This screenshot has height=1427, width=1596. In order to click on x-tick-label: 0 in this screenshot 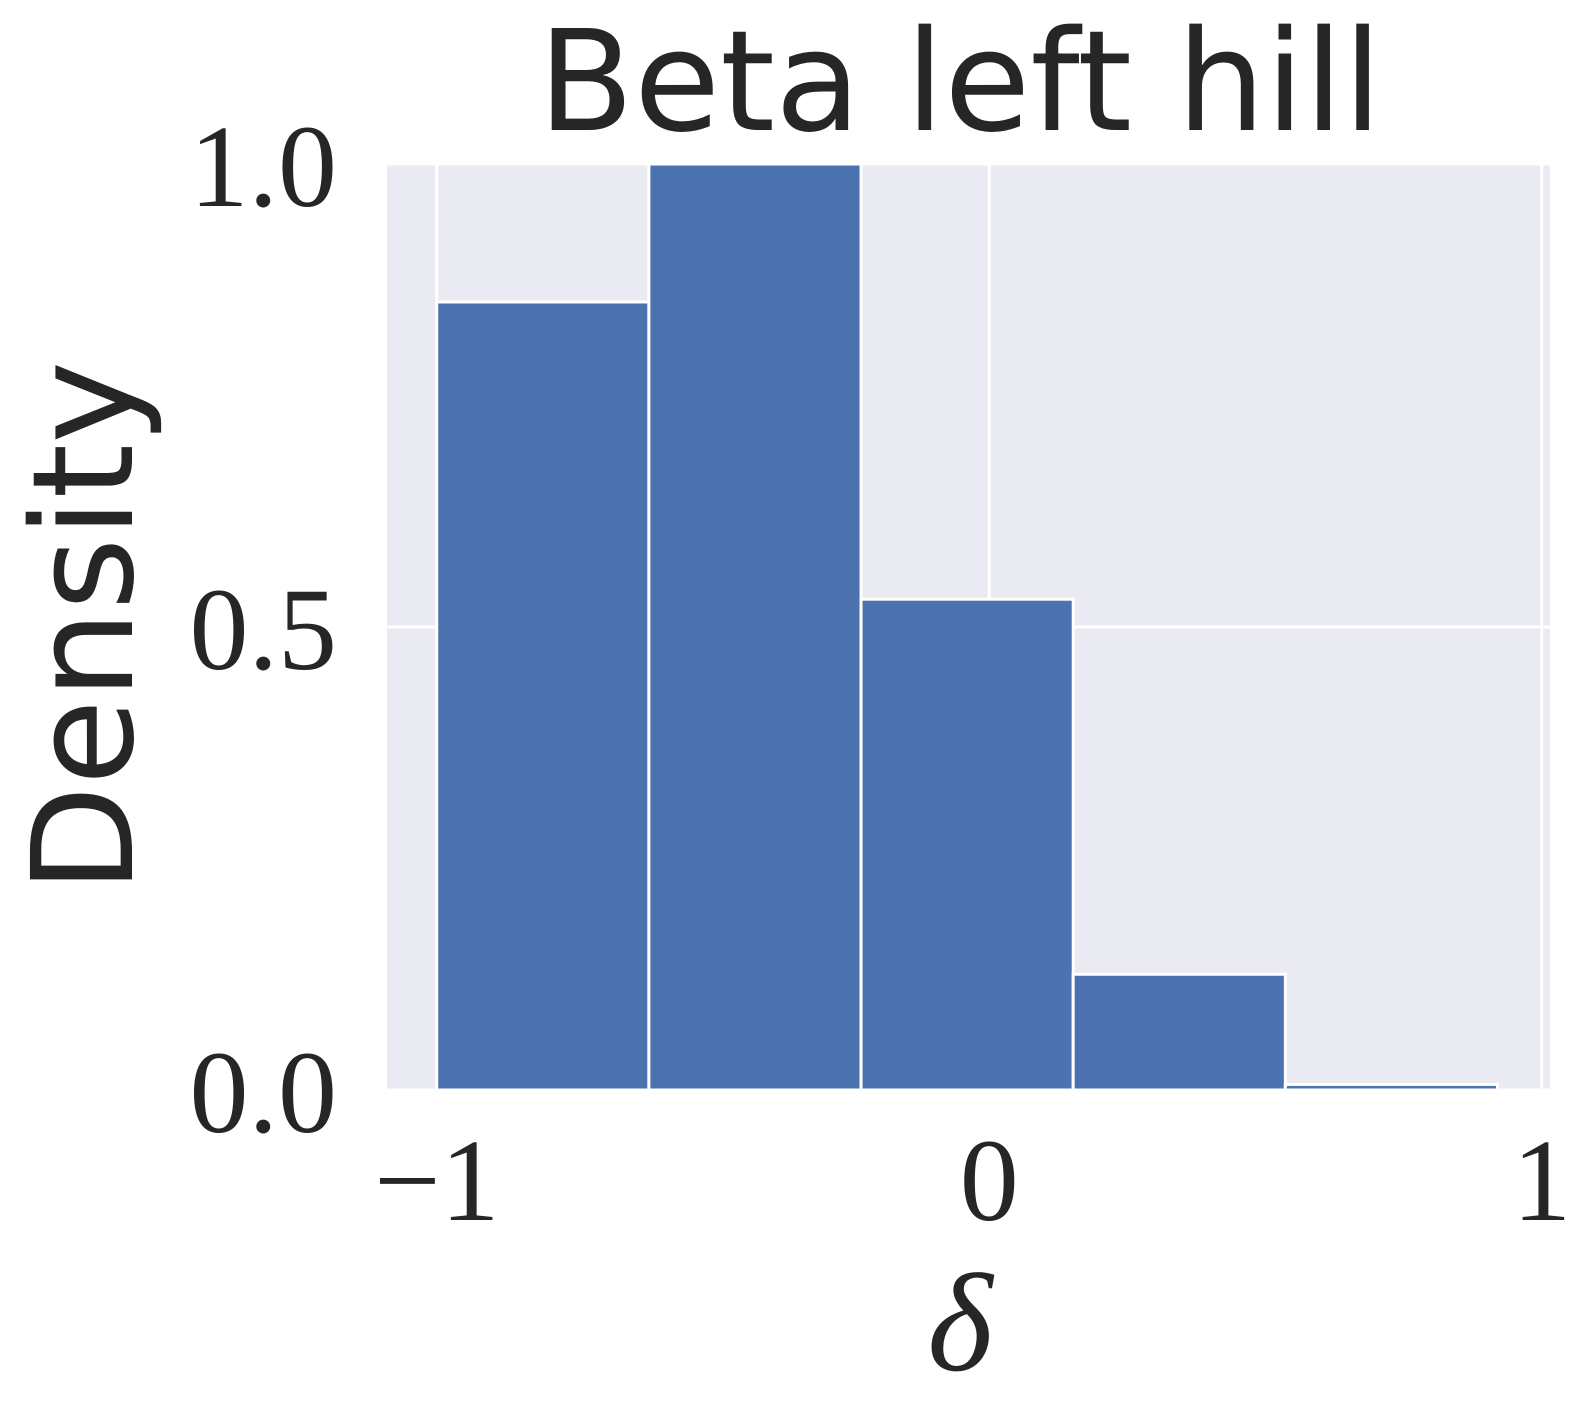, I will do `click(989, 1180)`.